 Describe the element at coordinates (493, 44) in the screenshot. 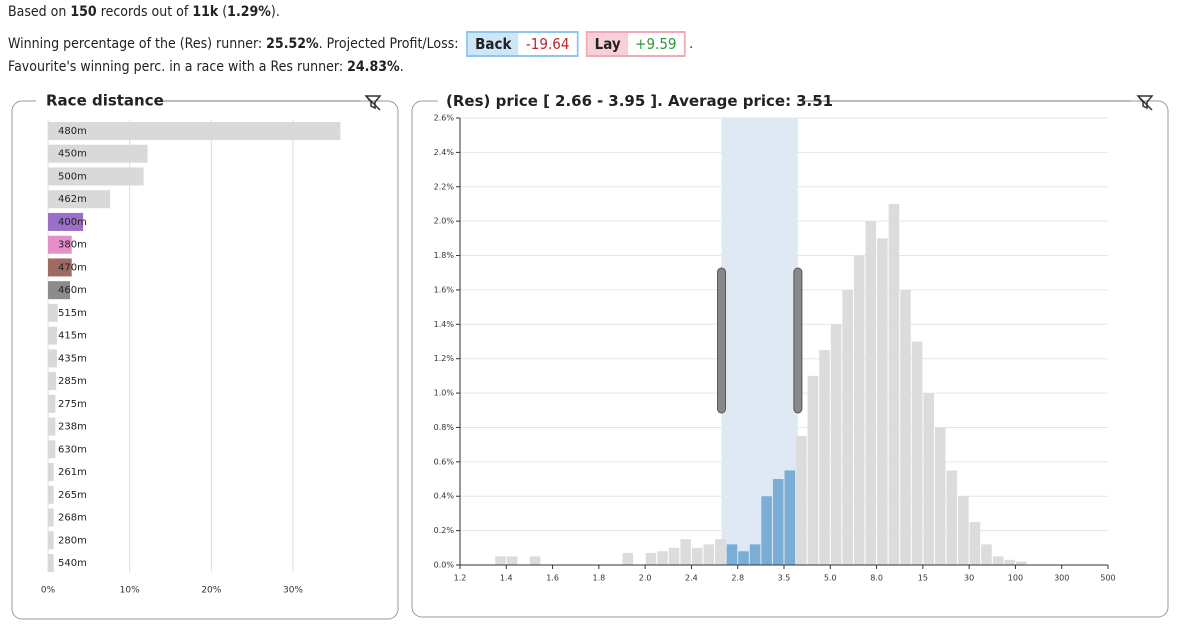

I see `badge-label: Back` at that location.